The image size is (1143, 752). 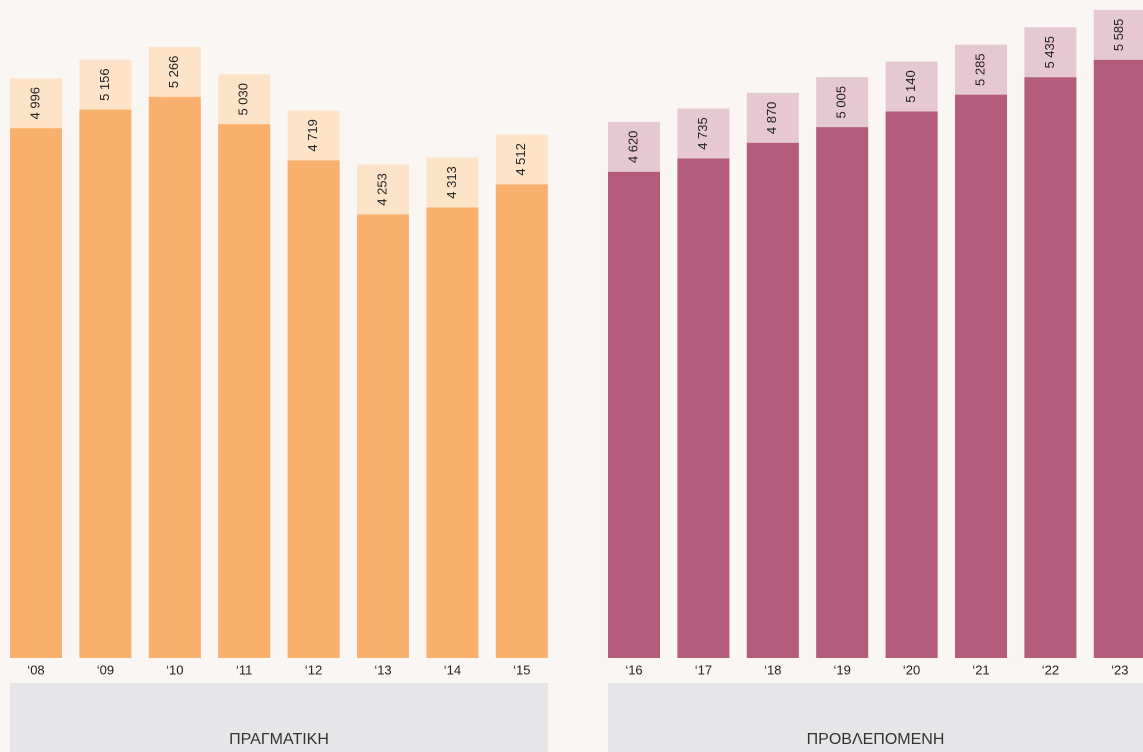 I want to click on value-label: 5 435, so click(x=1049, y=52).